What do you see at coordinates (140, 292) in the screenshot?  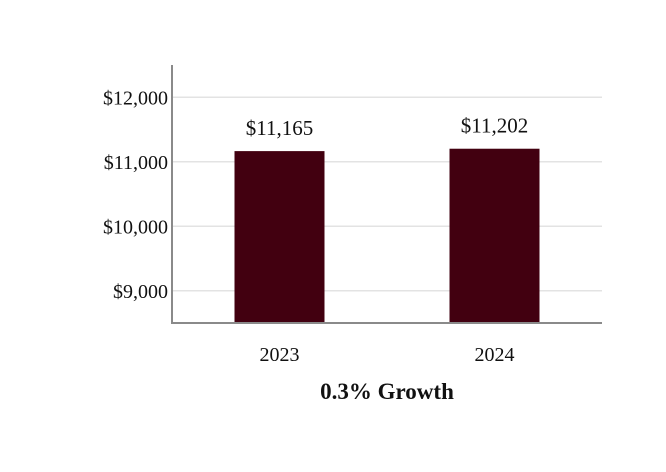 I see `y-tick-label: $9,000` at bounding box center [140, 292].